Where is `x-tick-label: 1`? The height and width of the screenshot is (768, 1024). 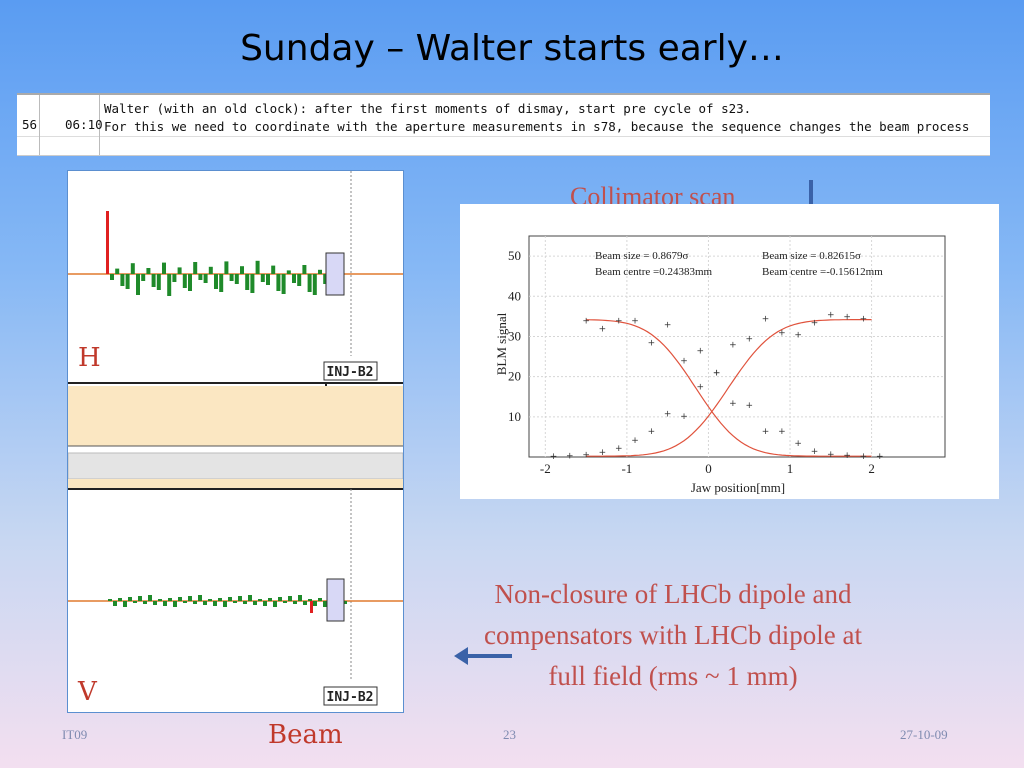
x-tick-label: 1 is located at coordinates (790, 468).